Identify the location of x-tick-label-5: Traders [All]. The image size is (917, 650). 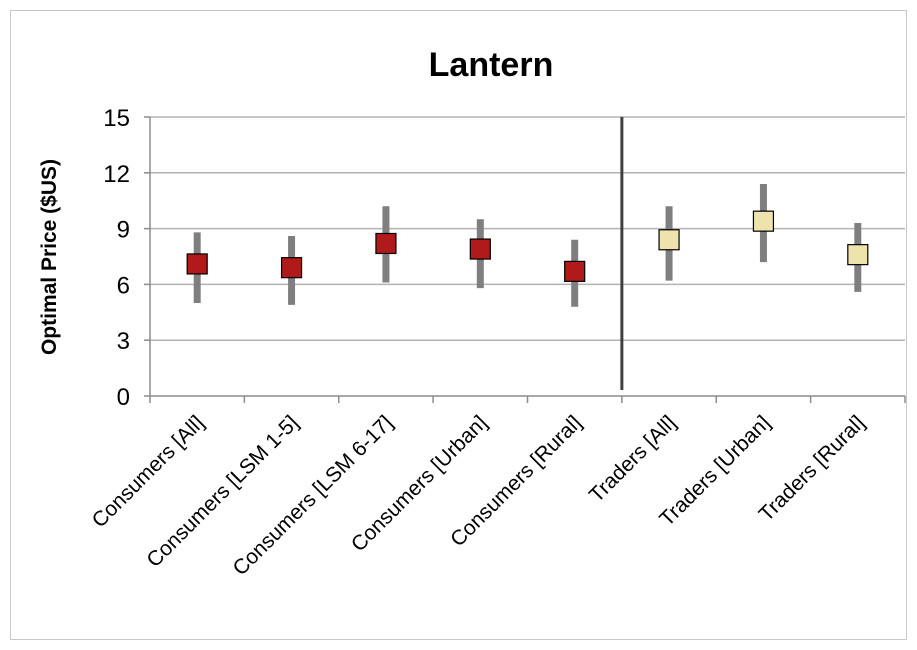
(633, 459).